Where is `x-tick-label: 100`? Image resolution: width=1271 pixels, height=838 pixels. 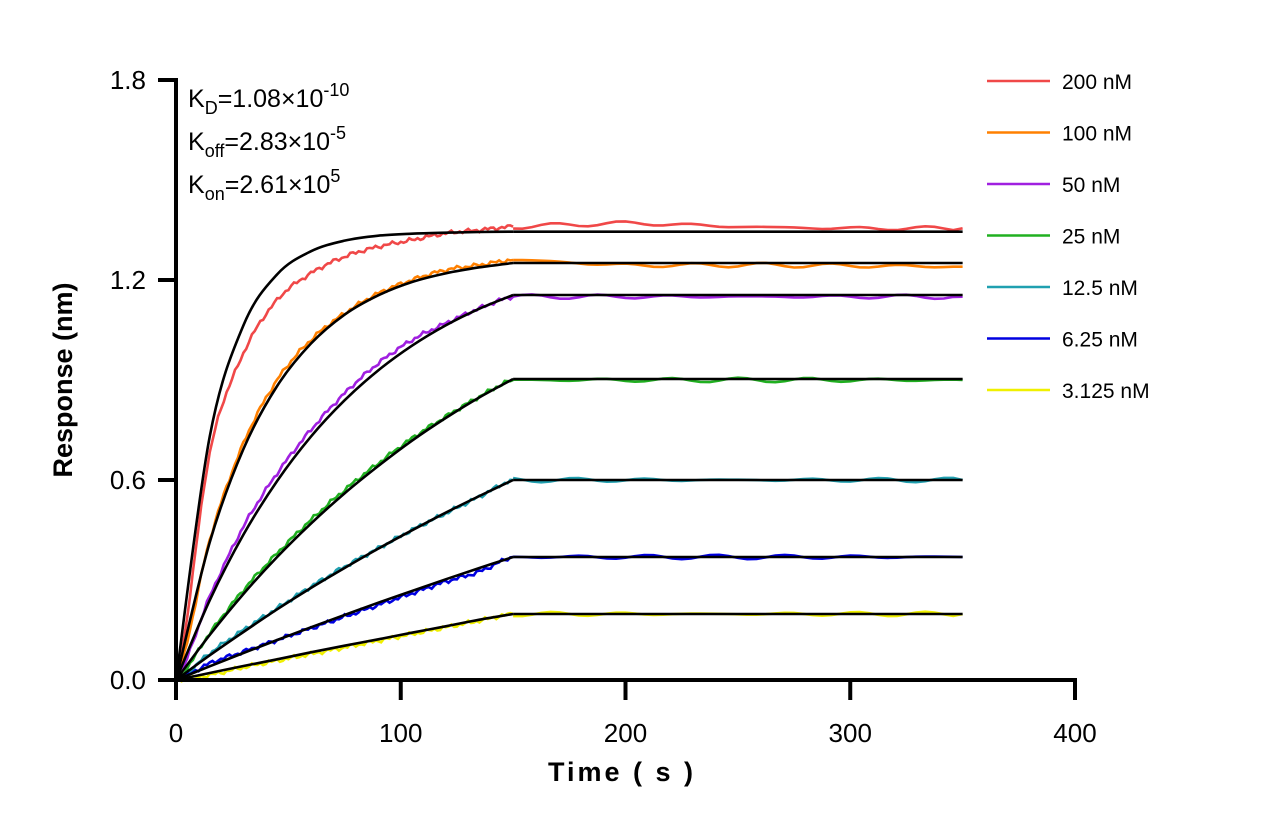
x-tick-label: 100 is located at coordinates (400, 733).